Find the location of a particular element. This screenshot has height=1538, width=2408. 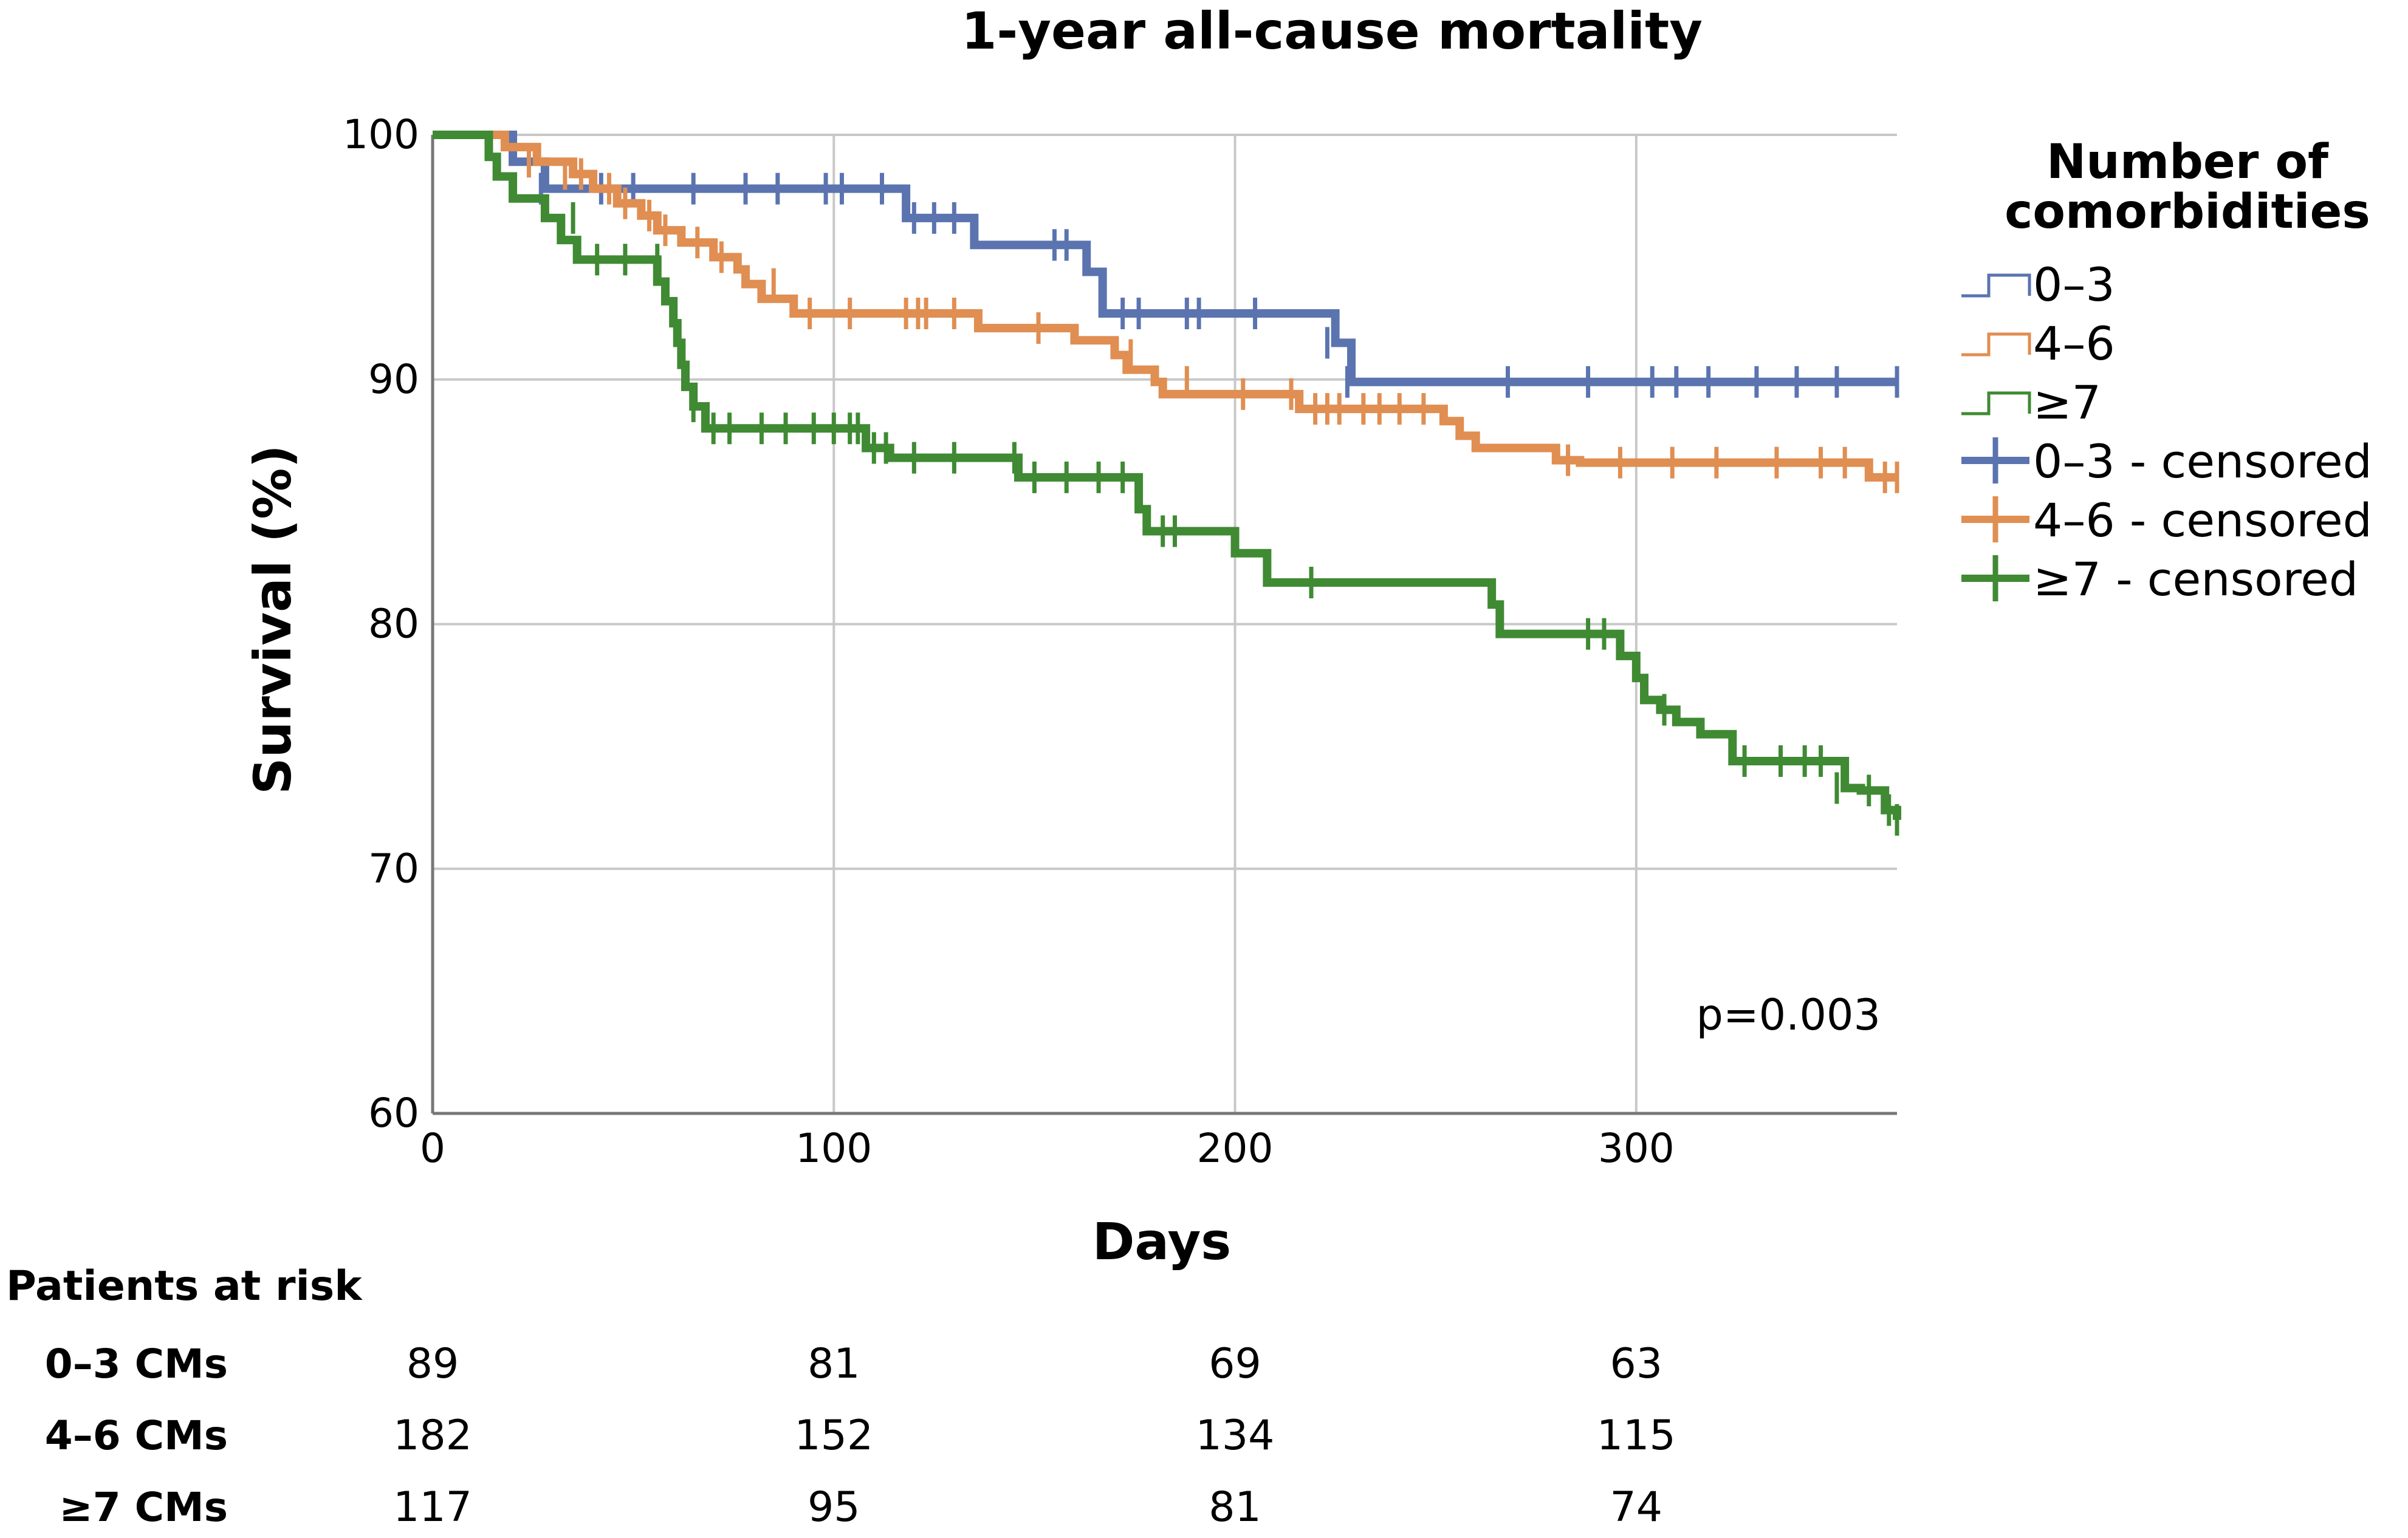

risk-value-2-0: 117 is located at coordinates (432, 1507).